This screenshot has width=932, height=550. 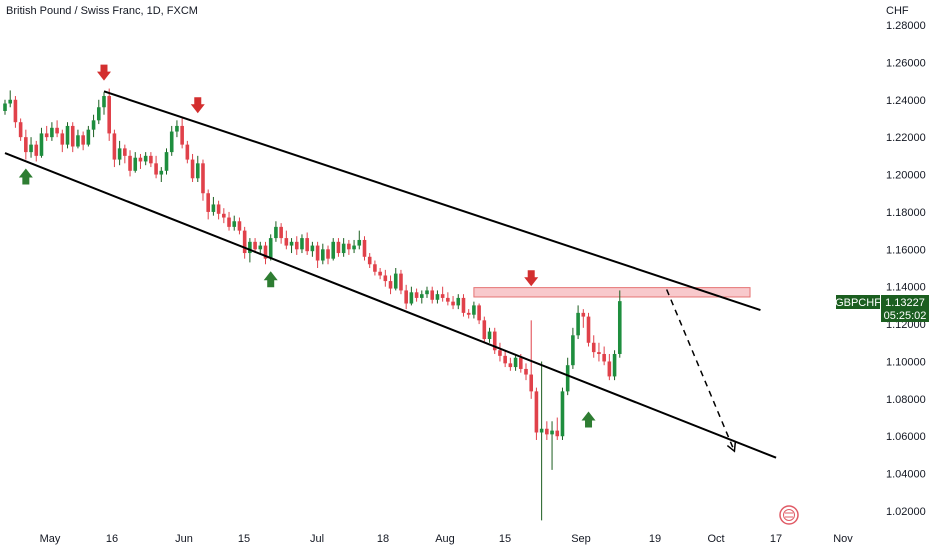 I want to click on price-tick-label: 1.10000, so click(x=906, y=362).